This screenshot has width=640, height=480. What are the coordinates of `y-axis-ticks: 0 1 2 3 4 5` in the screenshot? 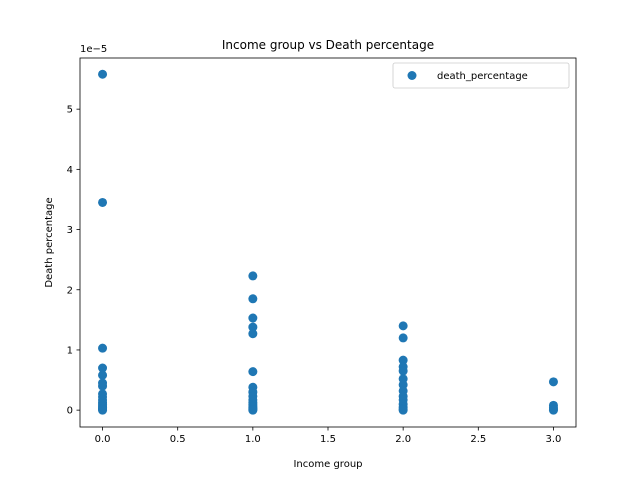 It's located at (73, 261).